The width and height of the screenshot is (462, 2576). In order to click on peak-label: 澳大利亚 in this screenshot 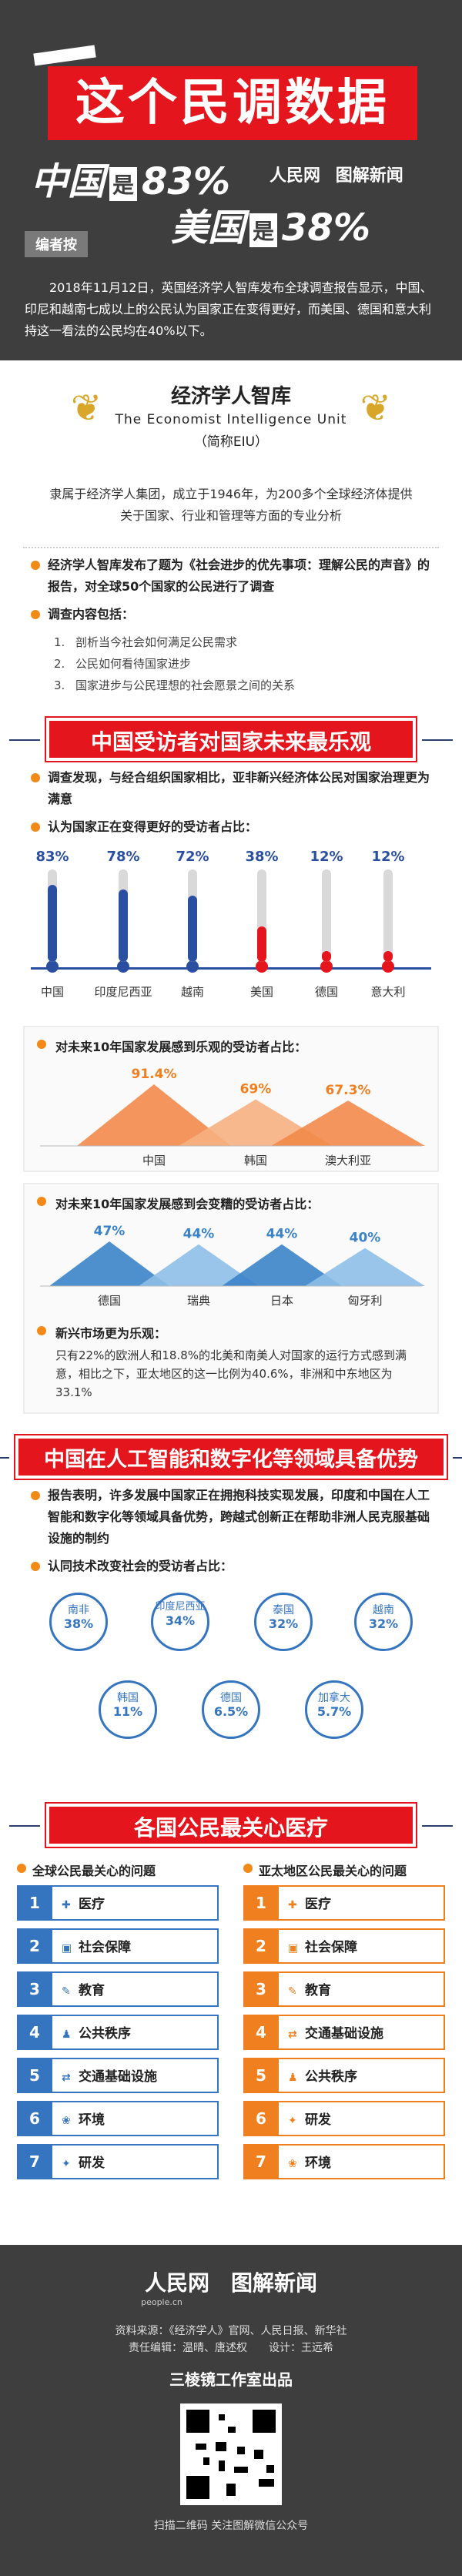, I will do `click(348, 1160)`.